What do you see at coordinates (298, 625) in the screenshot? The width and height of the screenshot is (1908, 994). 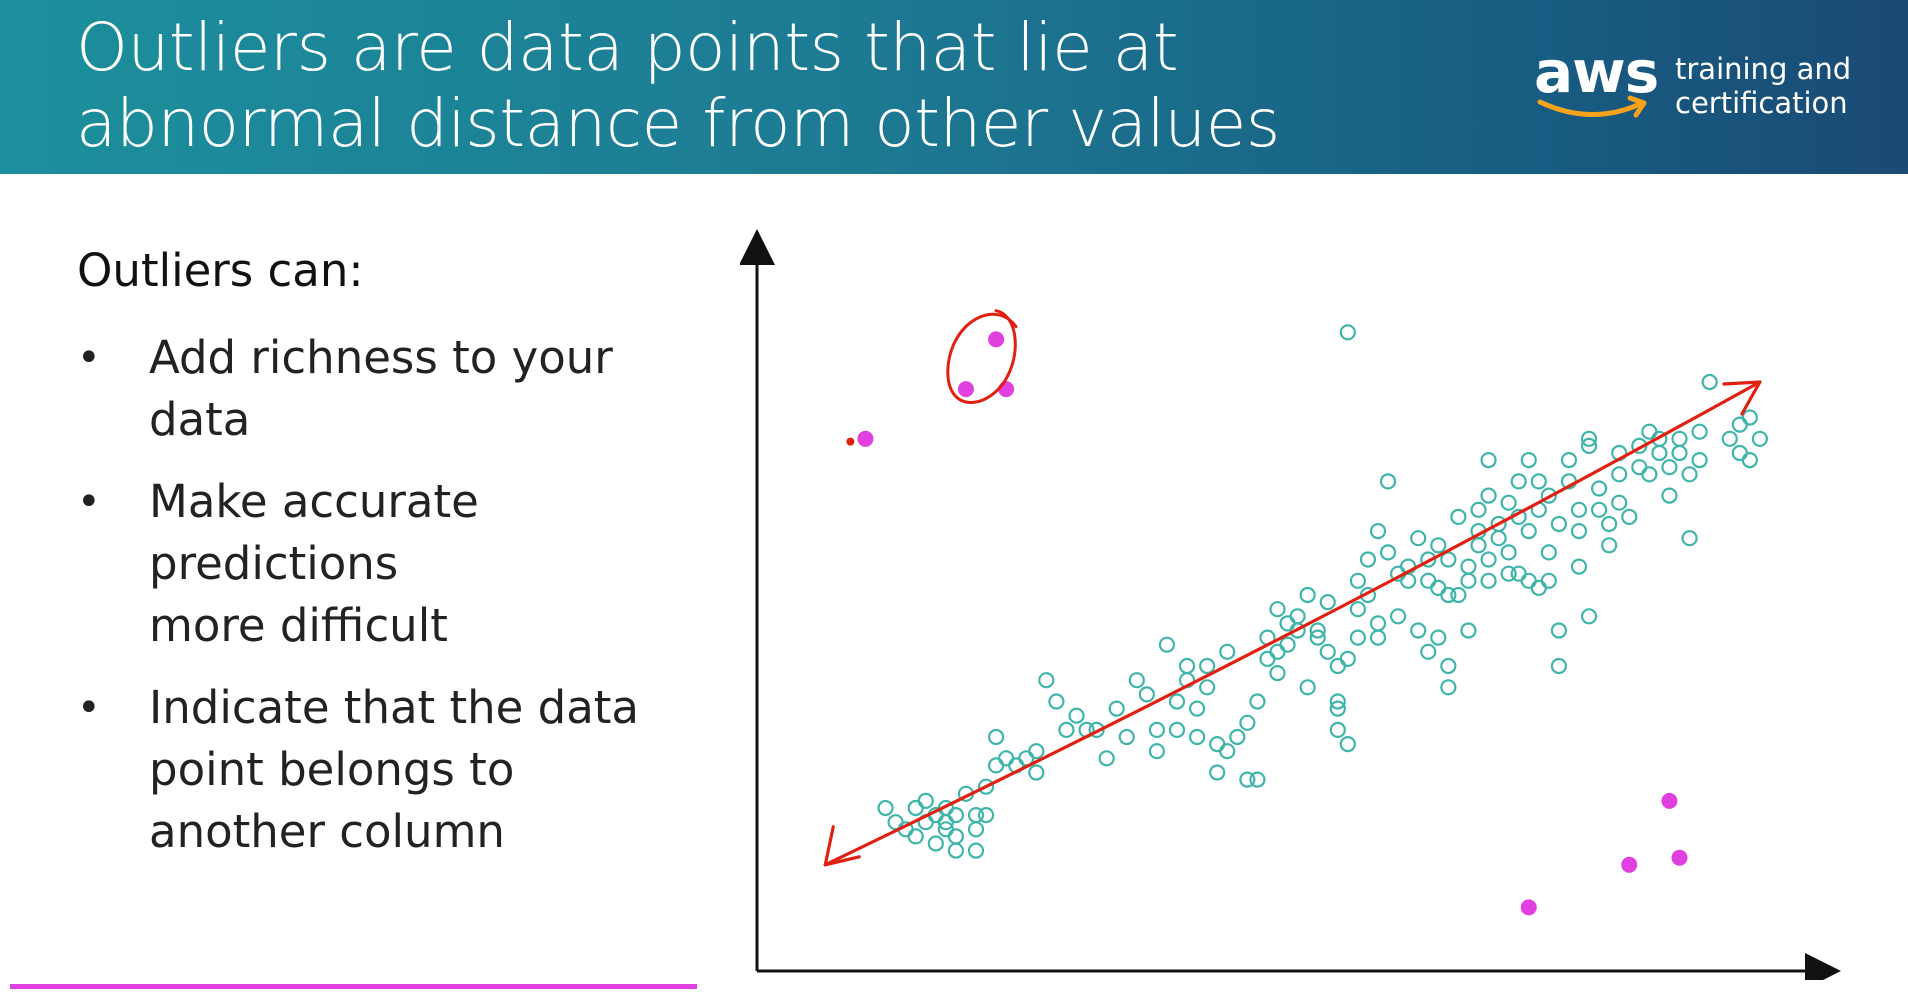 I see `bullet-2-line-3: more difficult` at bounding box center [298, 625].